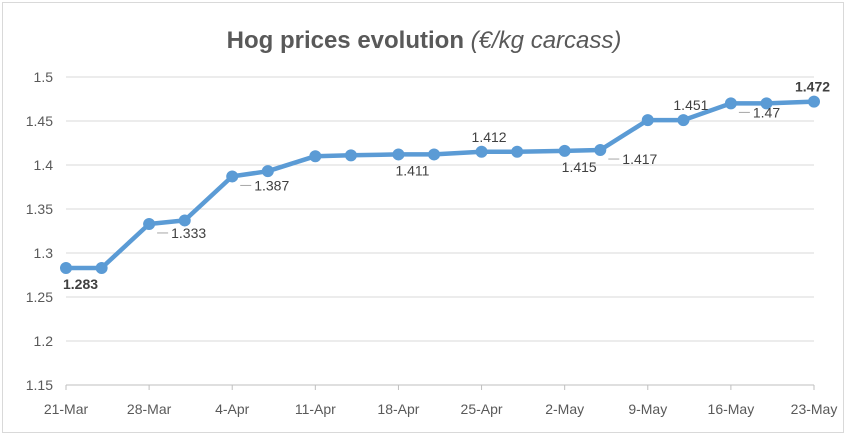 The image size is (848, 437). I want to click on x-tick-label: 9-May, so click(647, 409).